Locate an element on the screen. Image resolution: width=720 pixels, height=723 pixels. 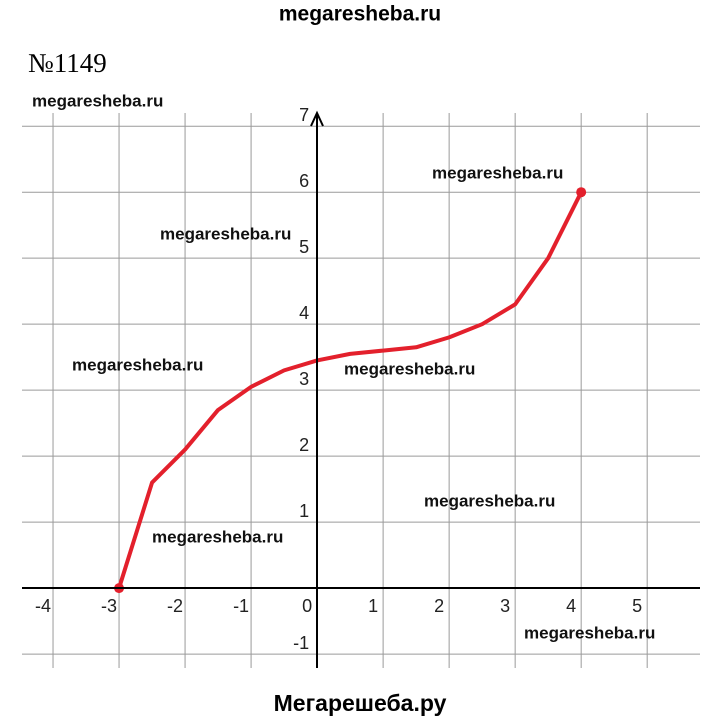
y-tick-label: 6 is located at coordinates (304, 181).